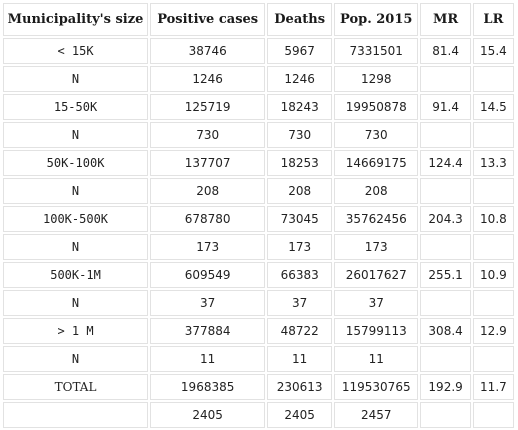 This screenshot has height=430, width=518. Describe the element at coordinates (76, 219) in the screenshot. I see `cell-size: 100K-500K` at that location.